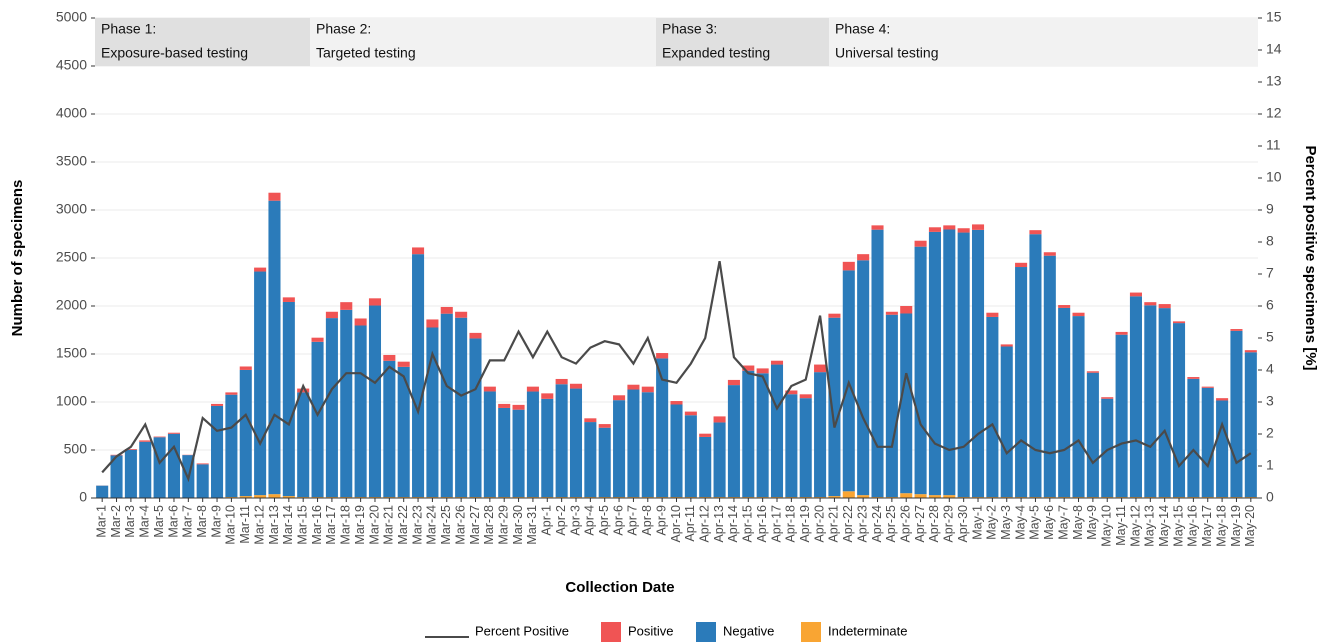  What do you see at coordinates (460, 525) in the screenshot?
I see `x-tick-label: Mar-26` at bounding box center [460, 525].